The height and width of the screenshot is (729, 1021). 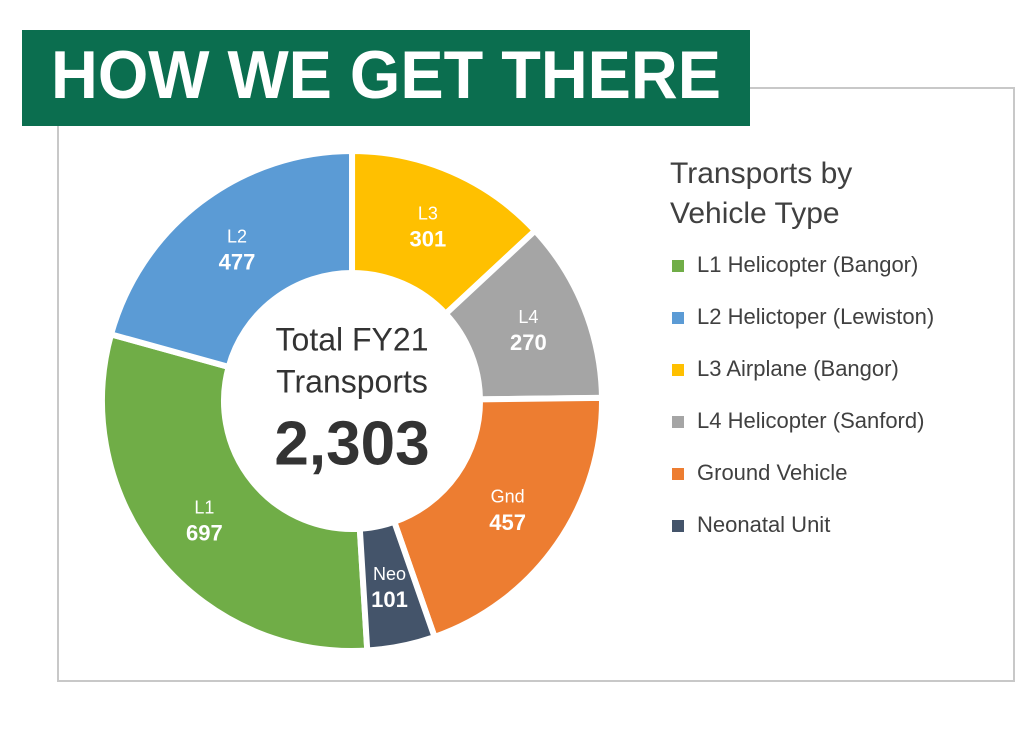 What do you see at coordinates (428, 239) in the screenshot?
I see `data-label: 301` at bounding box center [428, 239].